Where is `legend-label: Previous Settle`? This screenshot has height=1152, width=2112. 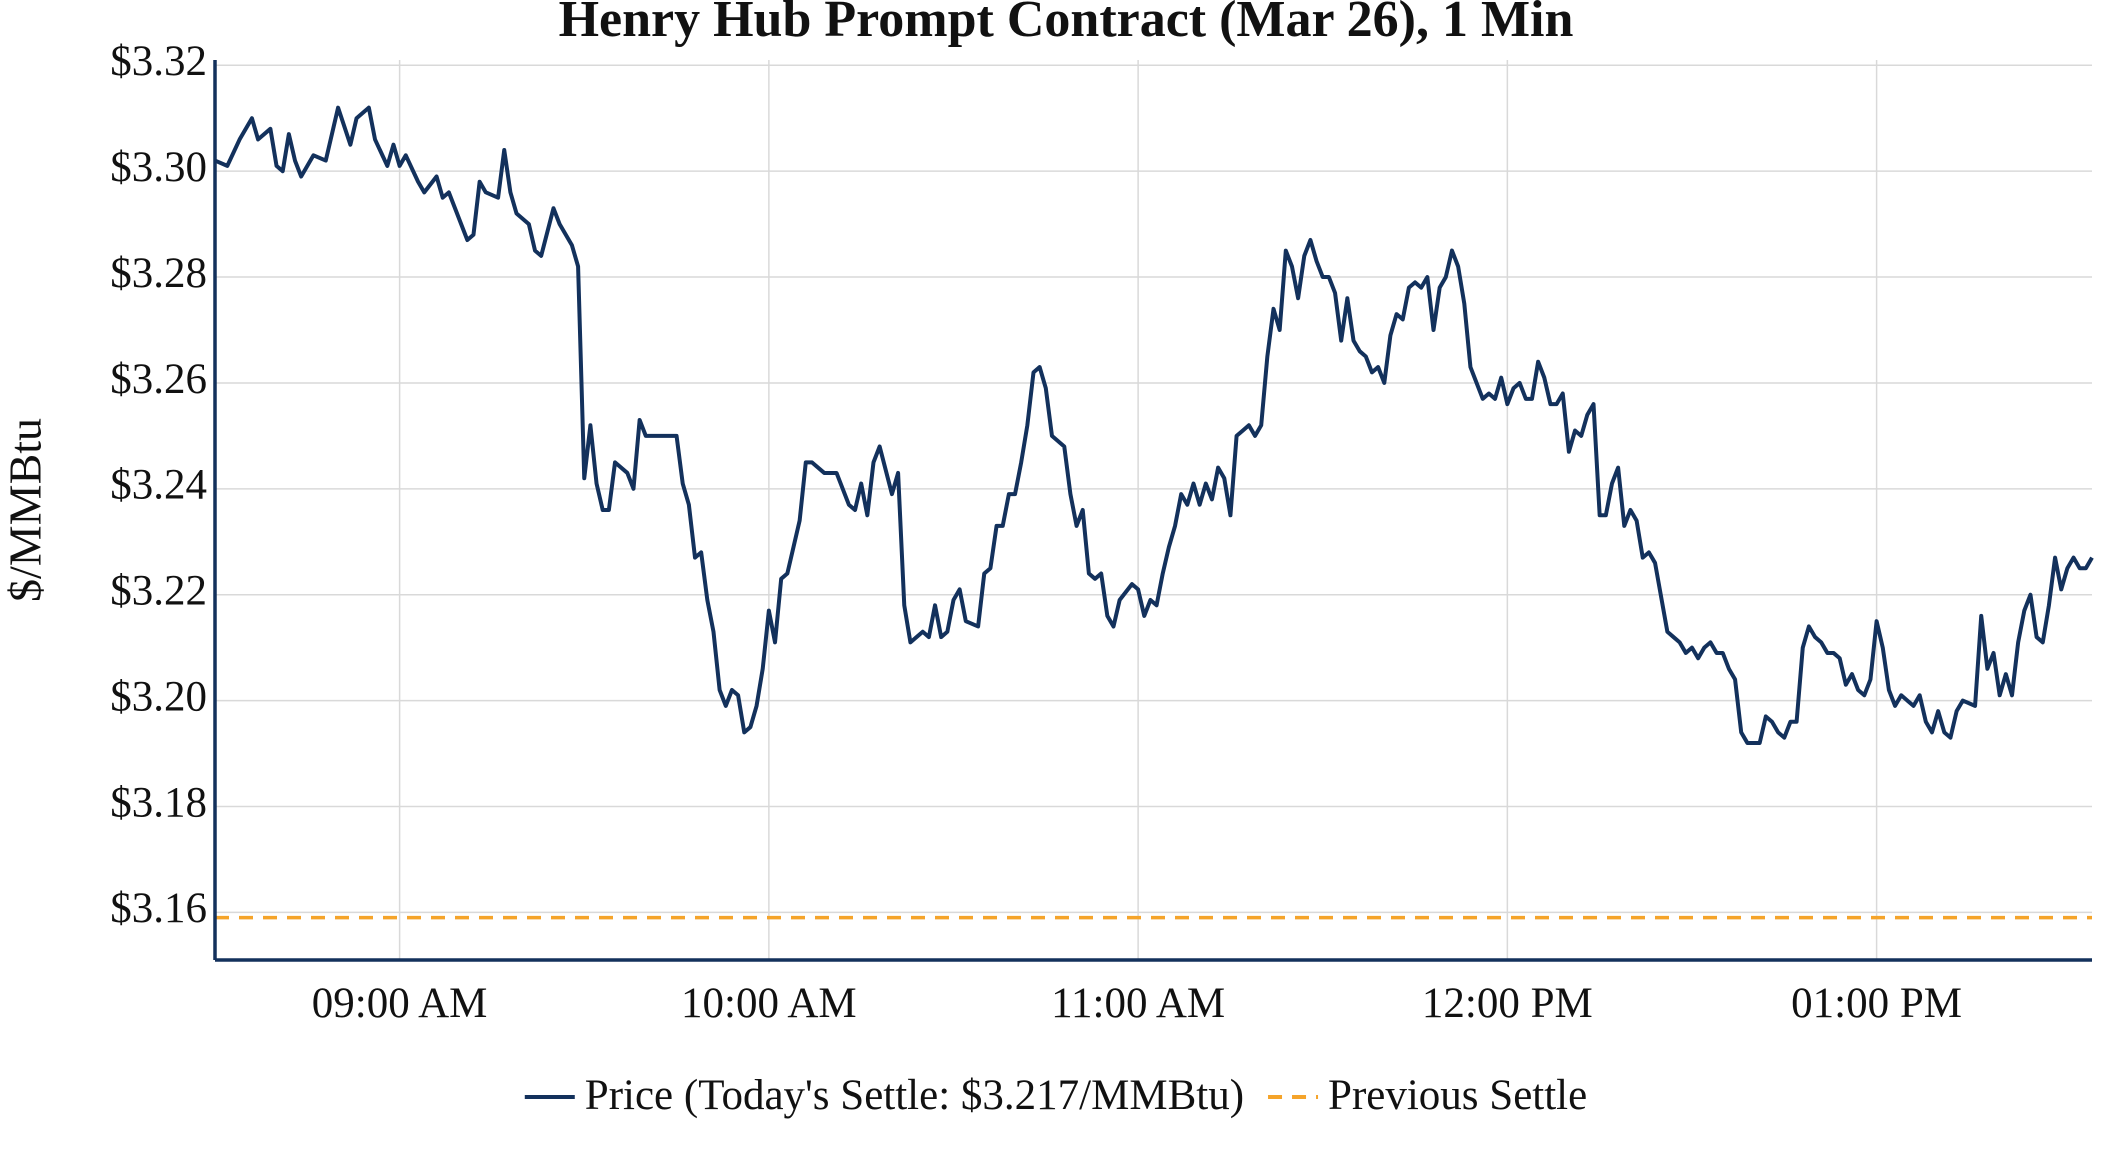 legend-label: Previous Settle is located at coordinates (1457, 1095).